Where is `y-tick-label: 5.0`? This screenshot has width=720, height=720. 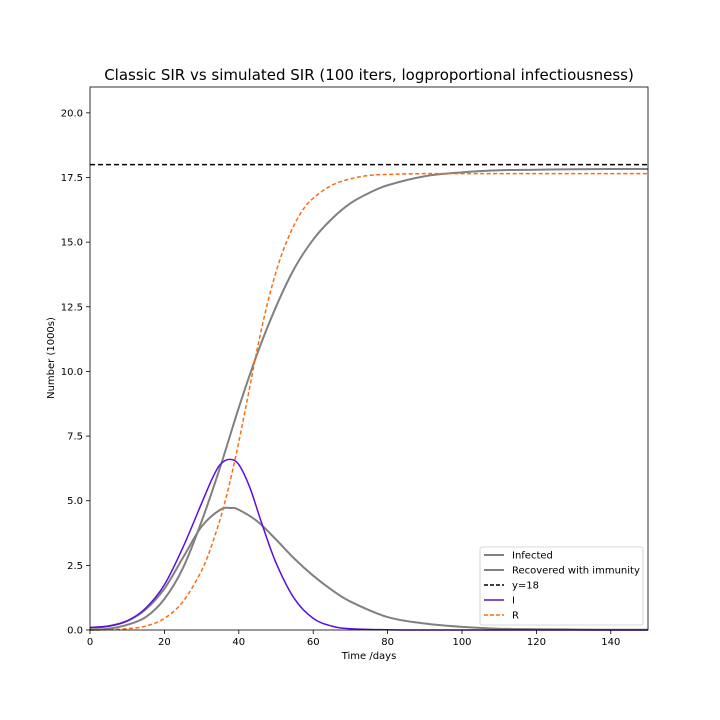
y-tick-label: 5.0 is located at coordinates (75, 501).